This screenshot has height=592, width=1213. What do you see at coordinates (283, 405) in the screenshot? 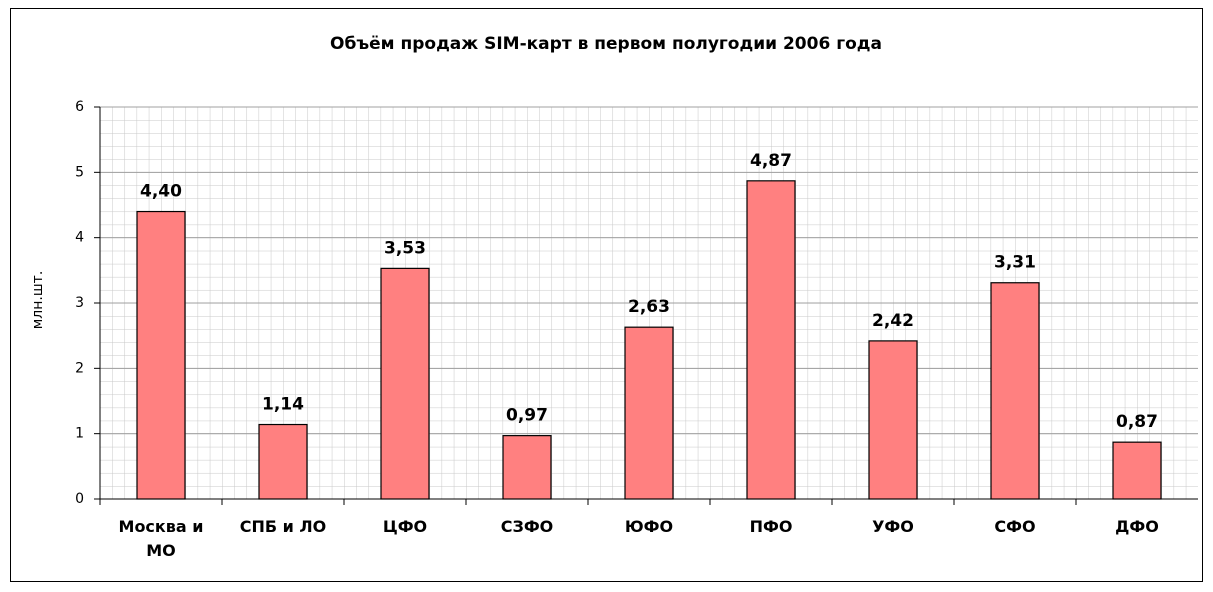
I see `data-label: 1,14` at bounding box center [283, 405].